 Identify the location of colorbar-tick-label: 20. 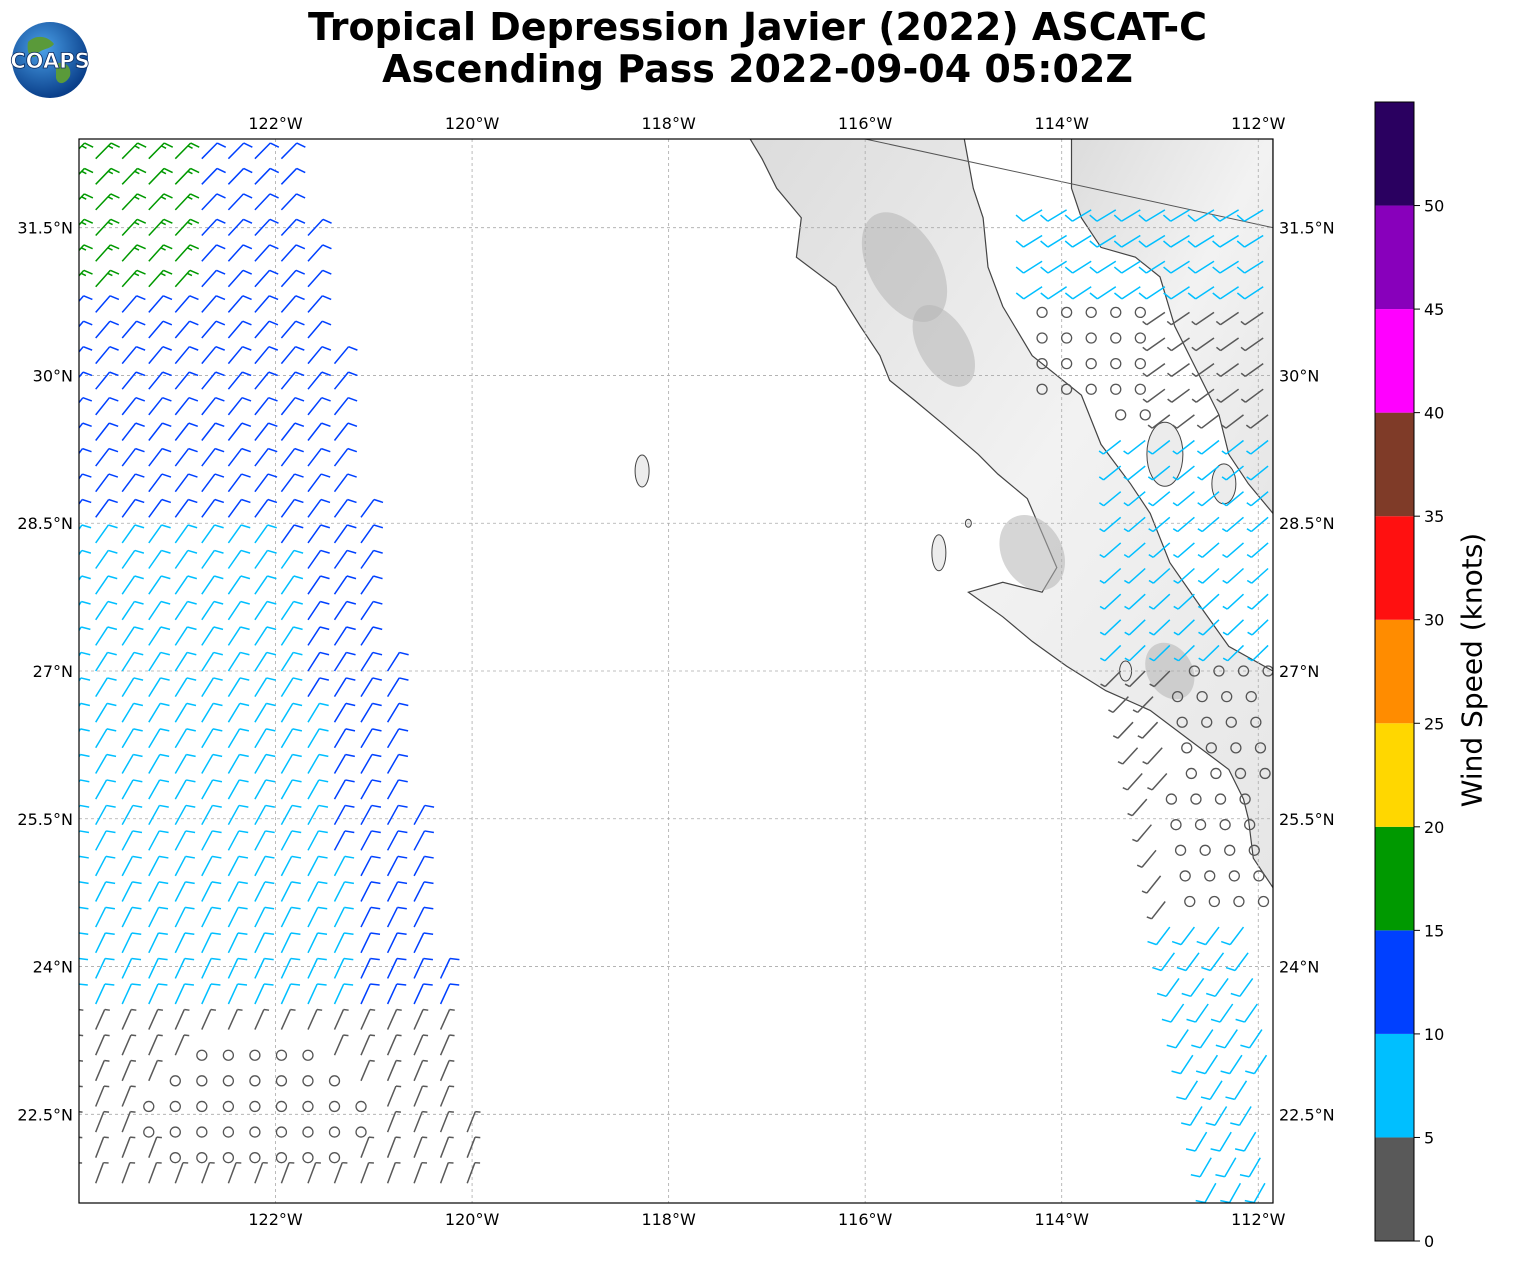
(1434, 827).